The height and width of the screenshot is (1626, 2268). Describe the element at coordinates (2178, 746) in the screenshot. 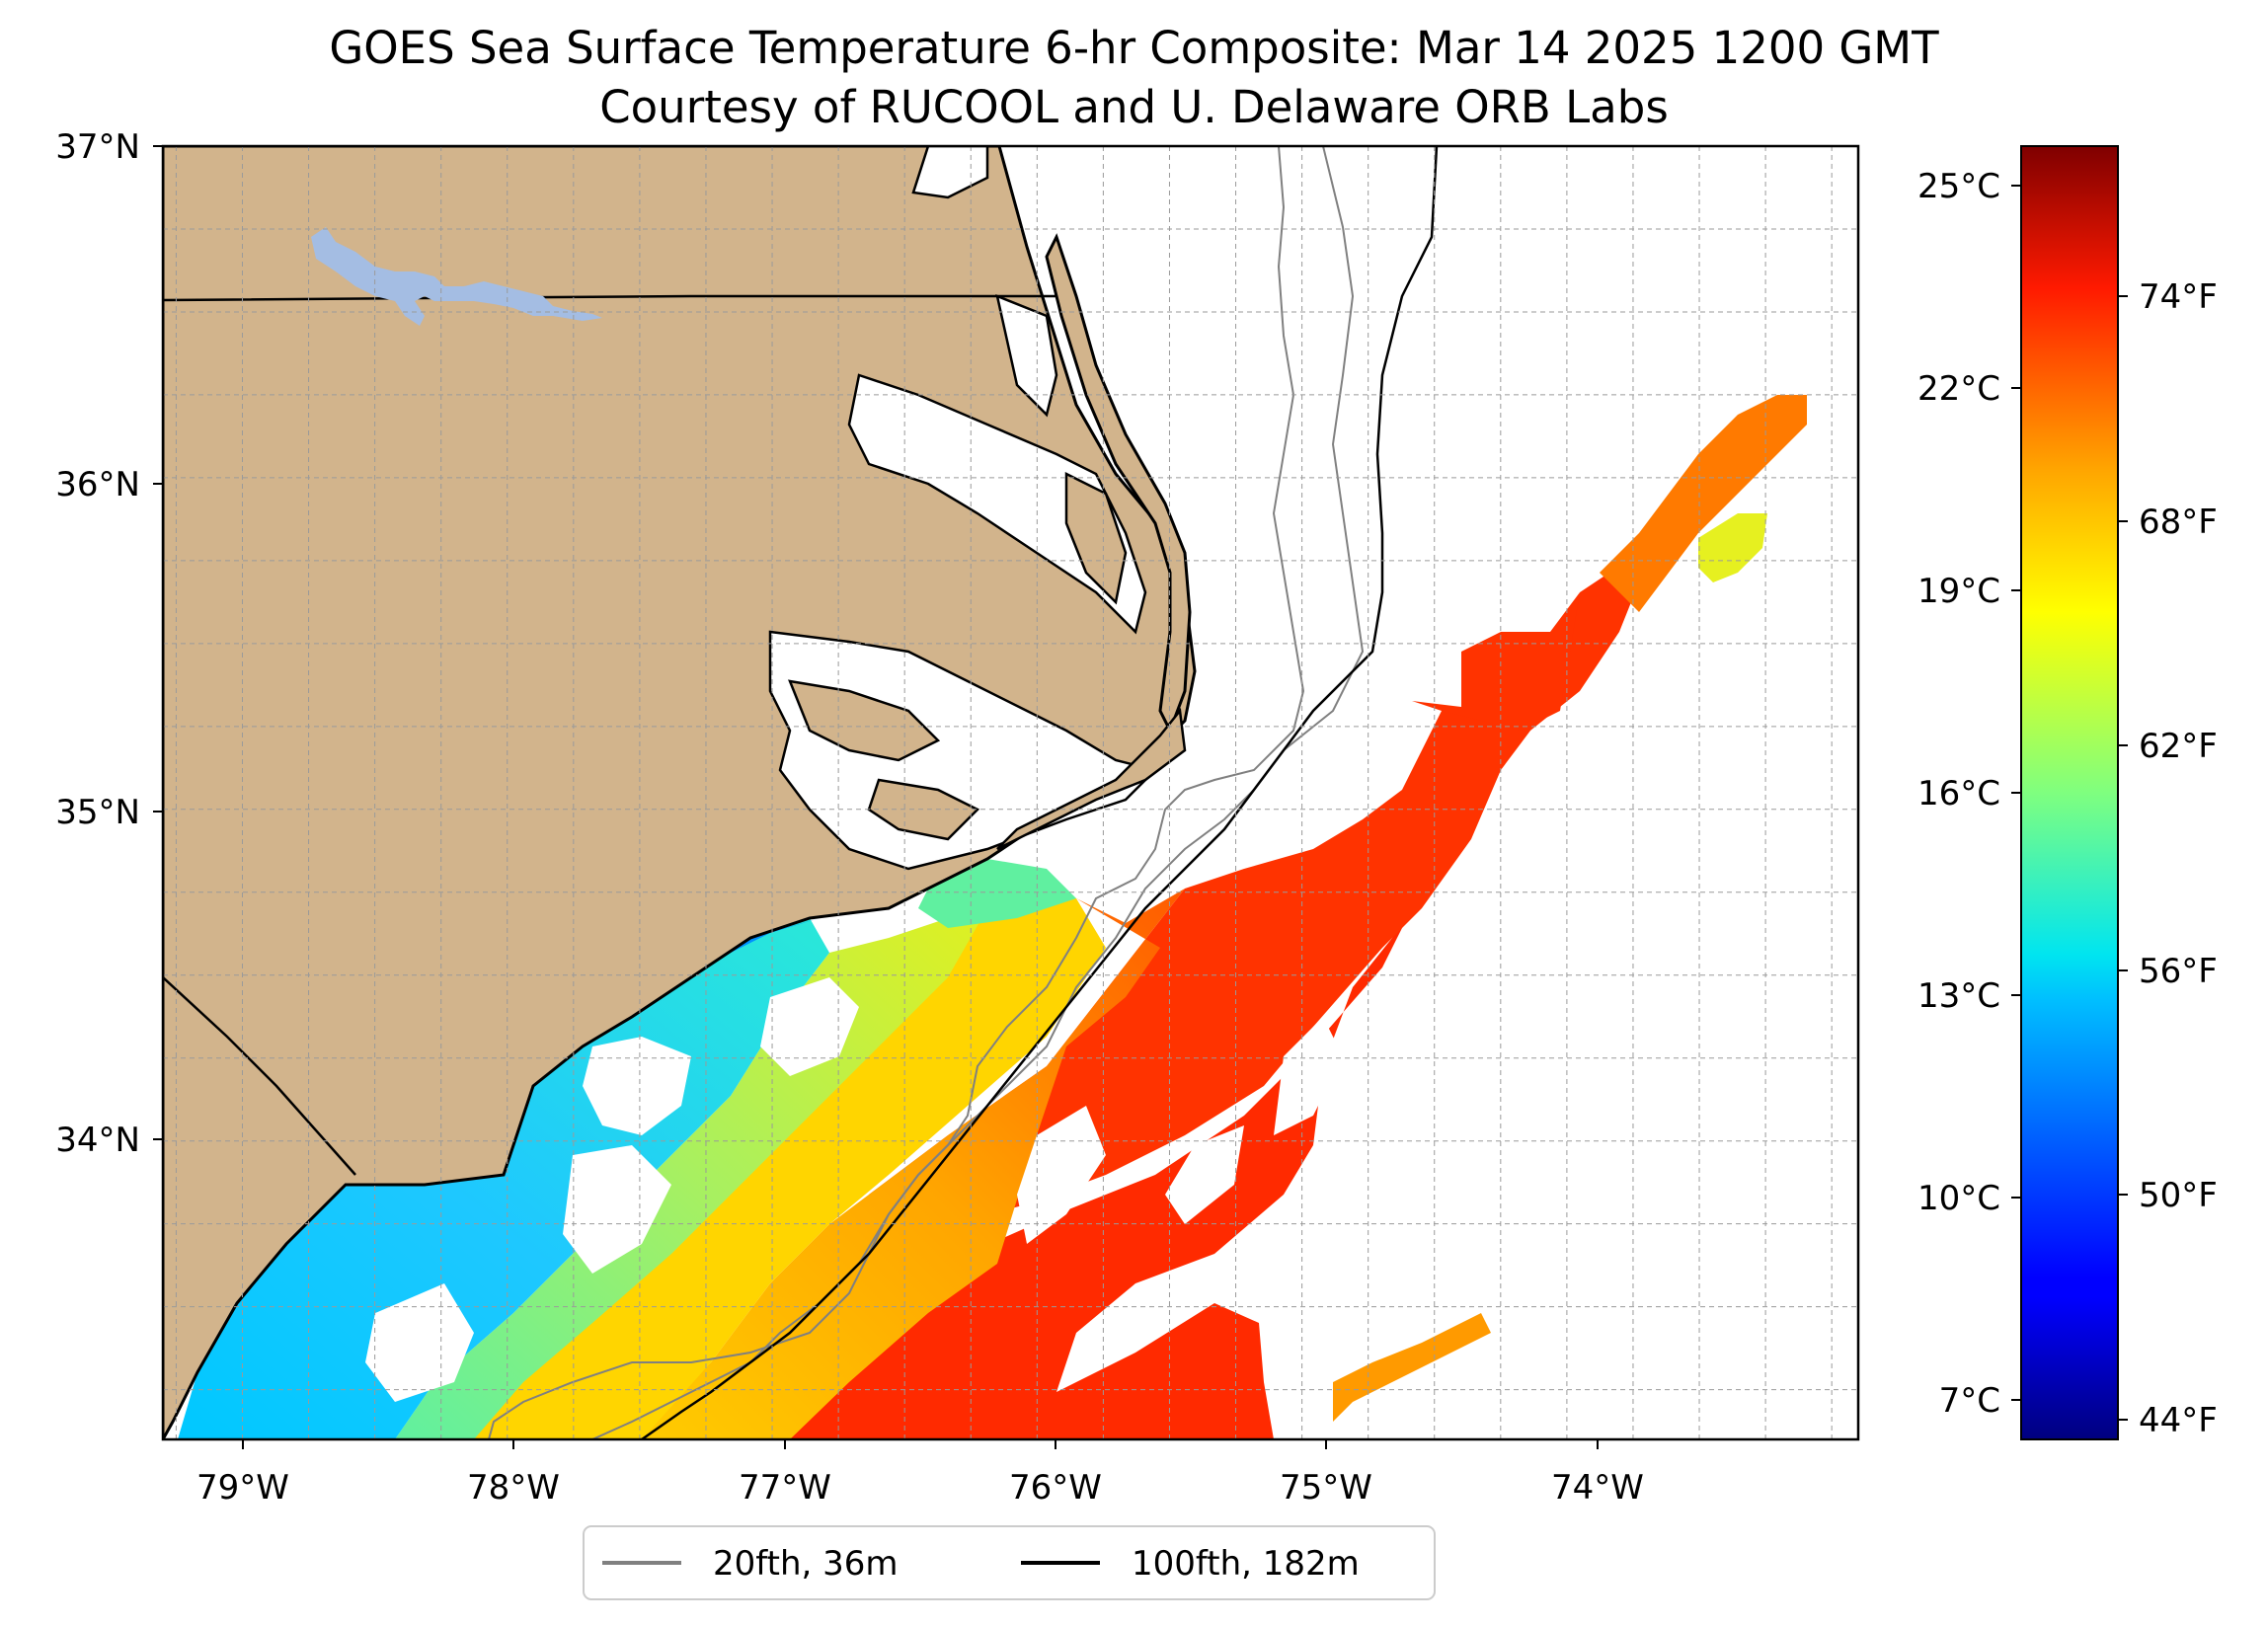

I see `fahrenheit-tick-label: 62°F` at that location.